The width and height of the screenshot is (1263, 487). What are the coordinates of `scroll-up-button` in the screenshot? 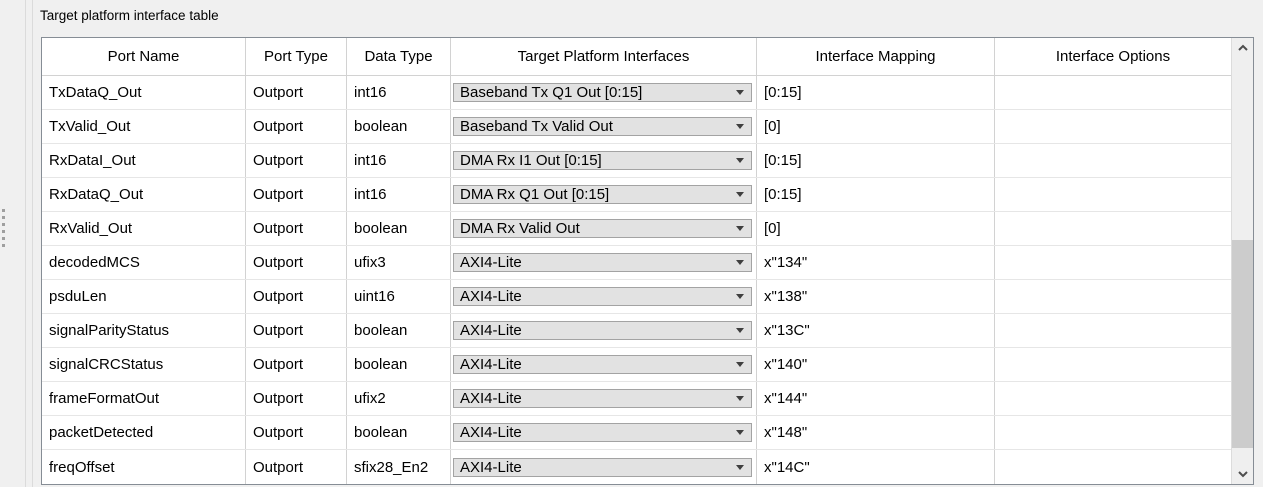 It's located at (1242, 48).